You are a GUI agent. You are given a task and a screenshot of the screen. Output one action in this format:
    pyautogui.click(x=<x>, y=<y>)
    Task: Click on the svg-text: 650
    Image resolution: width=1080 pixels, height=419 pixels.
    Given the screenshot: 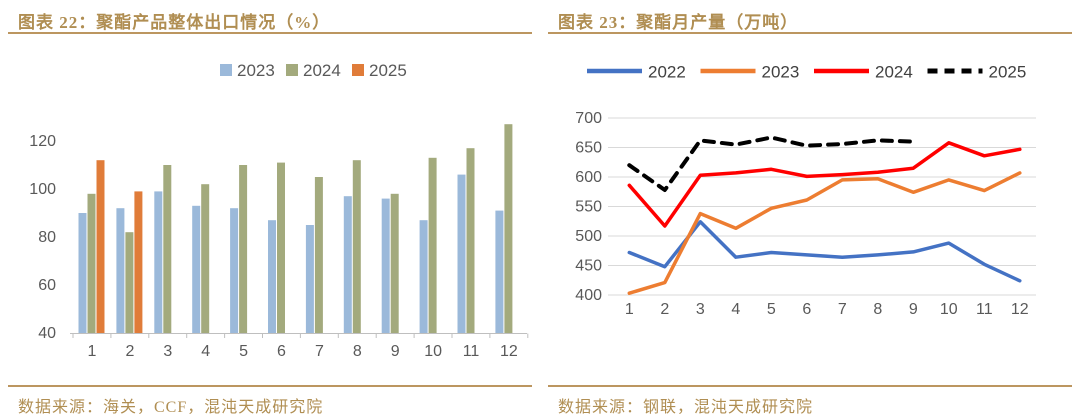 What is the action you would take?
    pyautogui.click(x=588, y=148)
    